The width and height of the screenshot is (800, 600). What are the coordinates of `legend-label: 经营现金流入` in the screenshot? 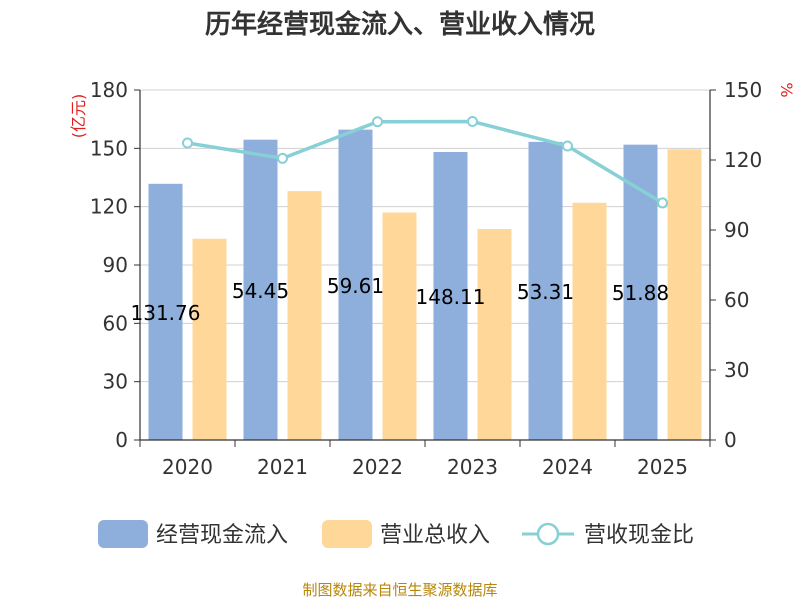 It's located at (222, 535).